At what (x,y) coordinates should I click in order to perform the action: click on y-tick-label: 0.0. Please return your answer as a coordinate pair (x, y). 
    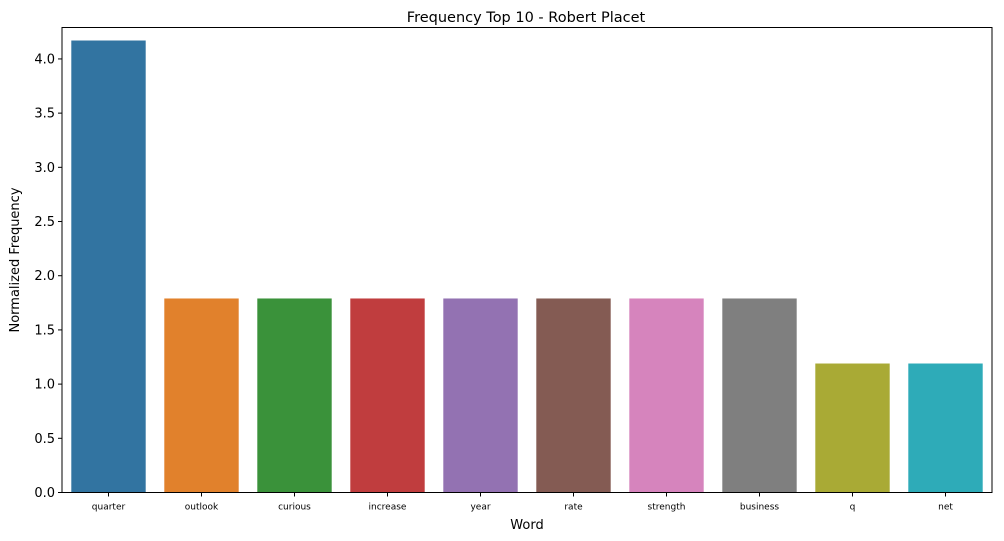
    Looking at the image, I should click on (44, 493).